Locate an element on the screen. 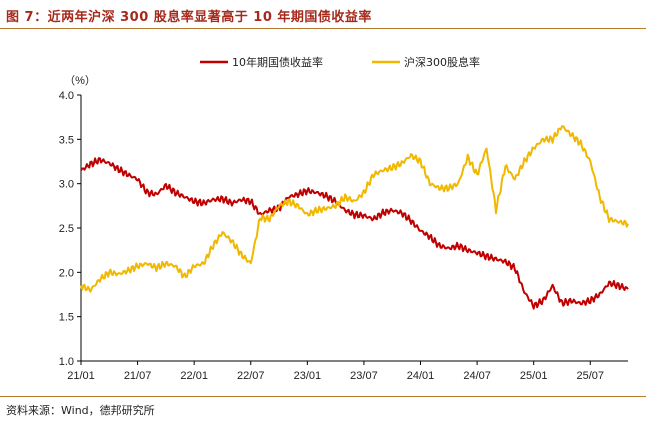 Image resolution: width=659 pixels, height=425 pixels. y-axis-unit: （%） is located at coordinates (80, 80).